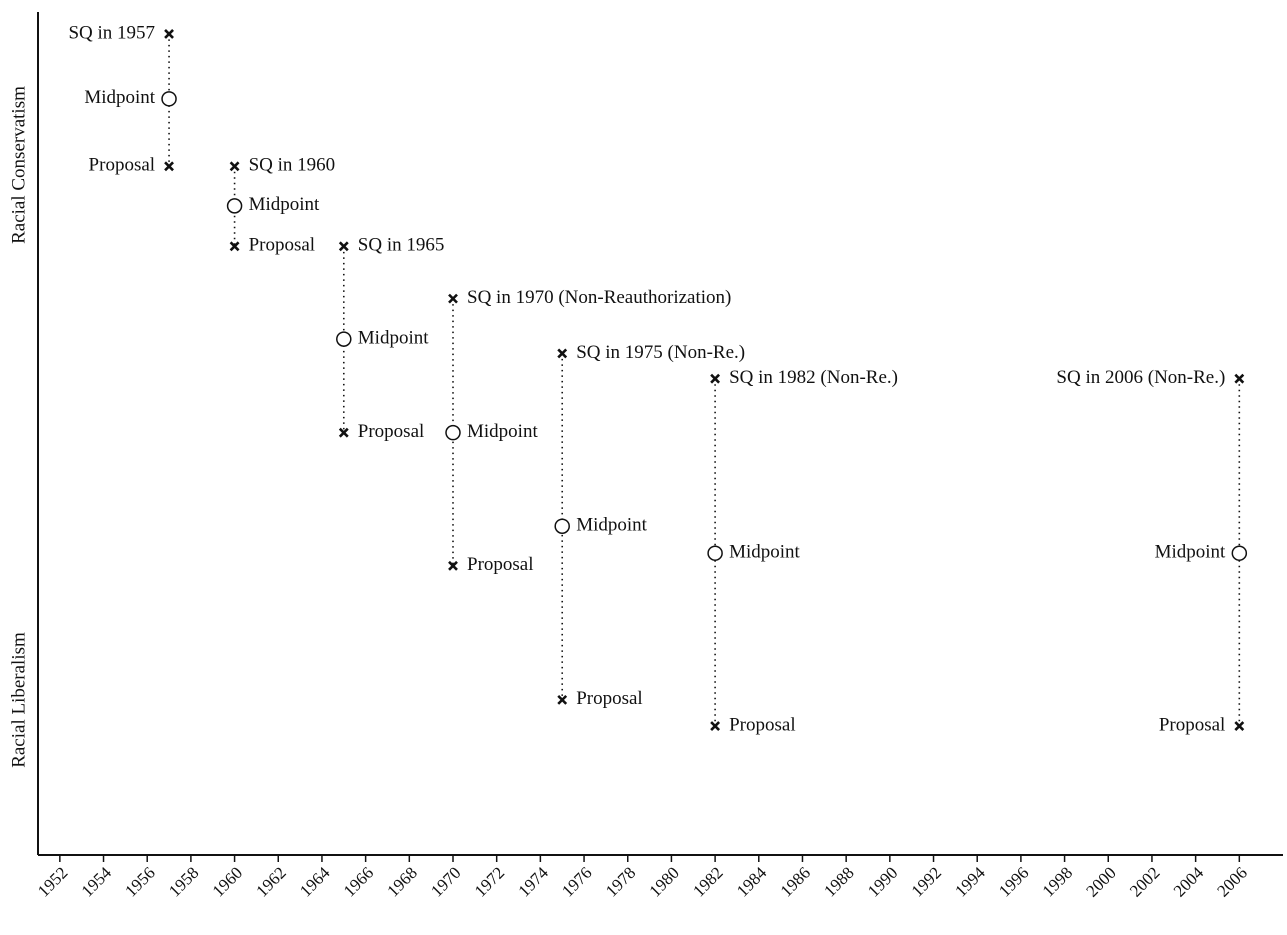 This screenshot has height=935, width=1287. I want to click on proposal-group: SQ in 2006 (Non-Re.) Midpoint Proposal, so click(1152, 551).